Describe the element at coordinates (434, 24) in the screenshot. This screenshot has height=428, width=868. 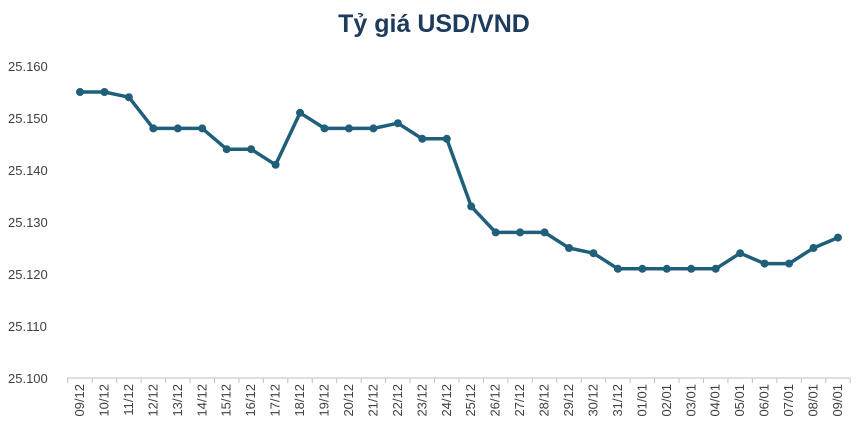
I see `chart-title: Tỷ giá USD/VND` at that location.